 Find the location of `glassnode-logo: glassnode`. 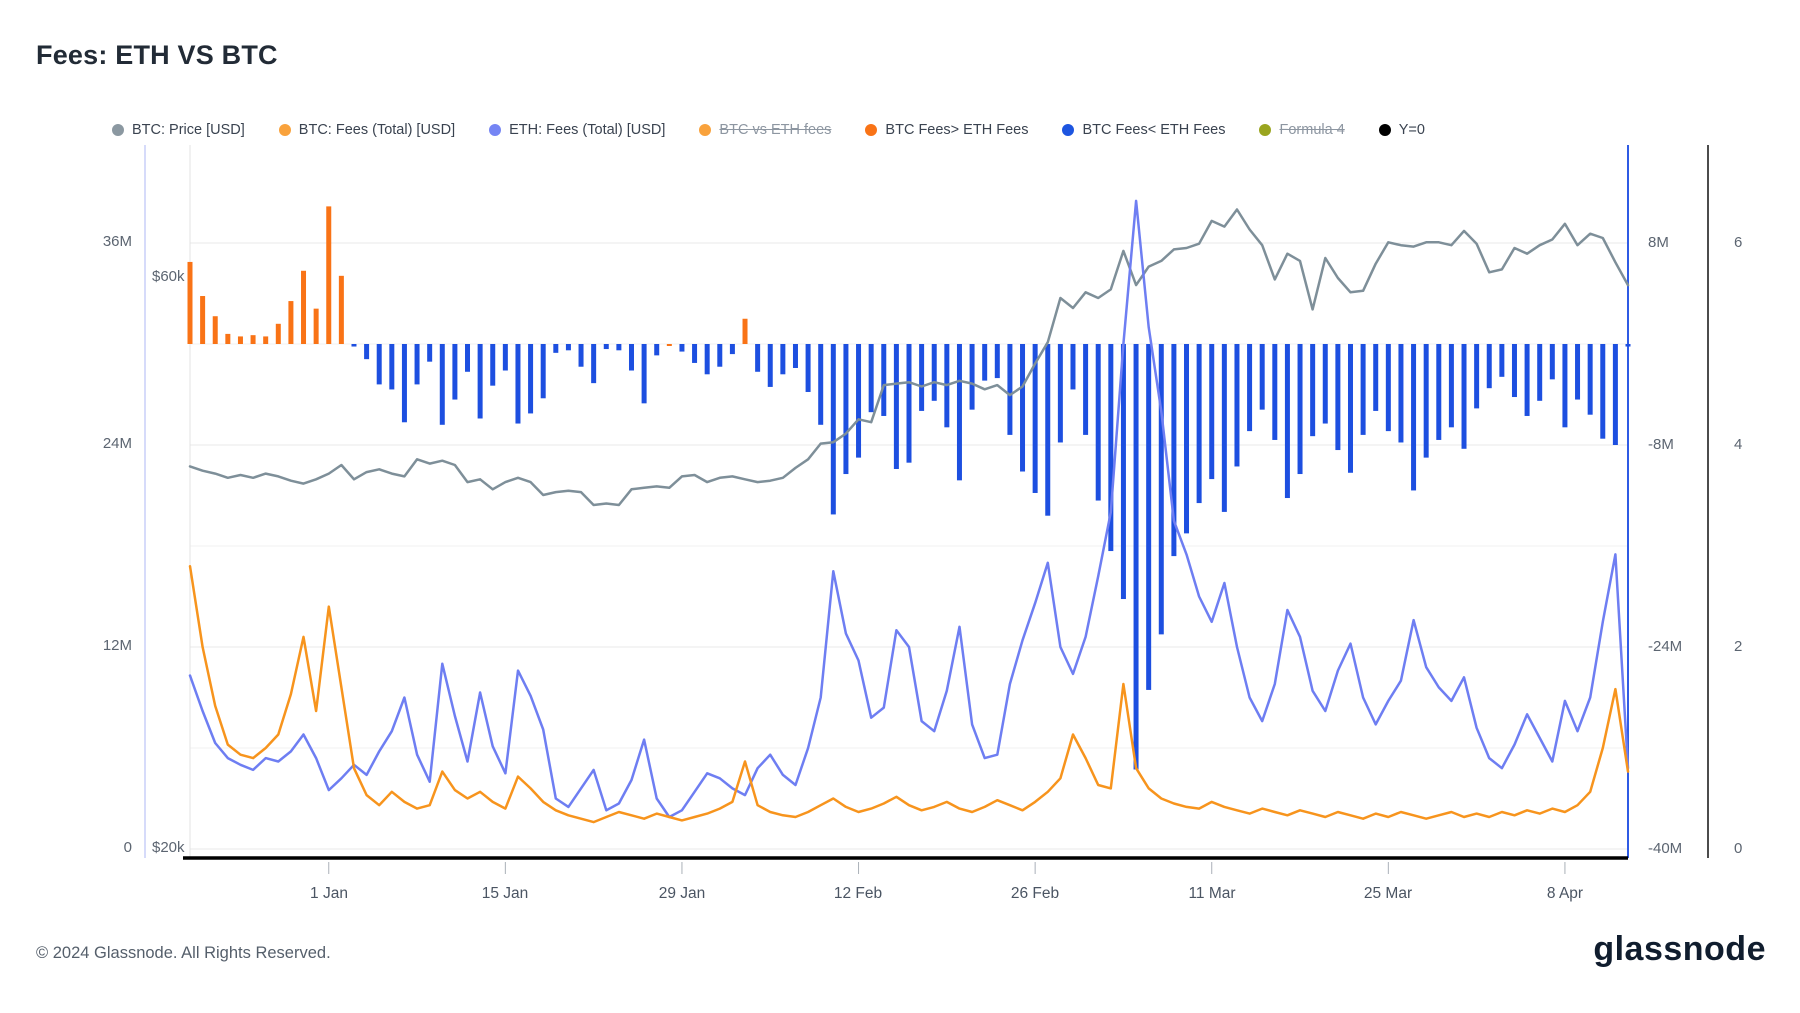

glassnode-logo: glassnode is located at coordinates (1679, 949).